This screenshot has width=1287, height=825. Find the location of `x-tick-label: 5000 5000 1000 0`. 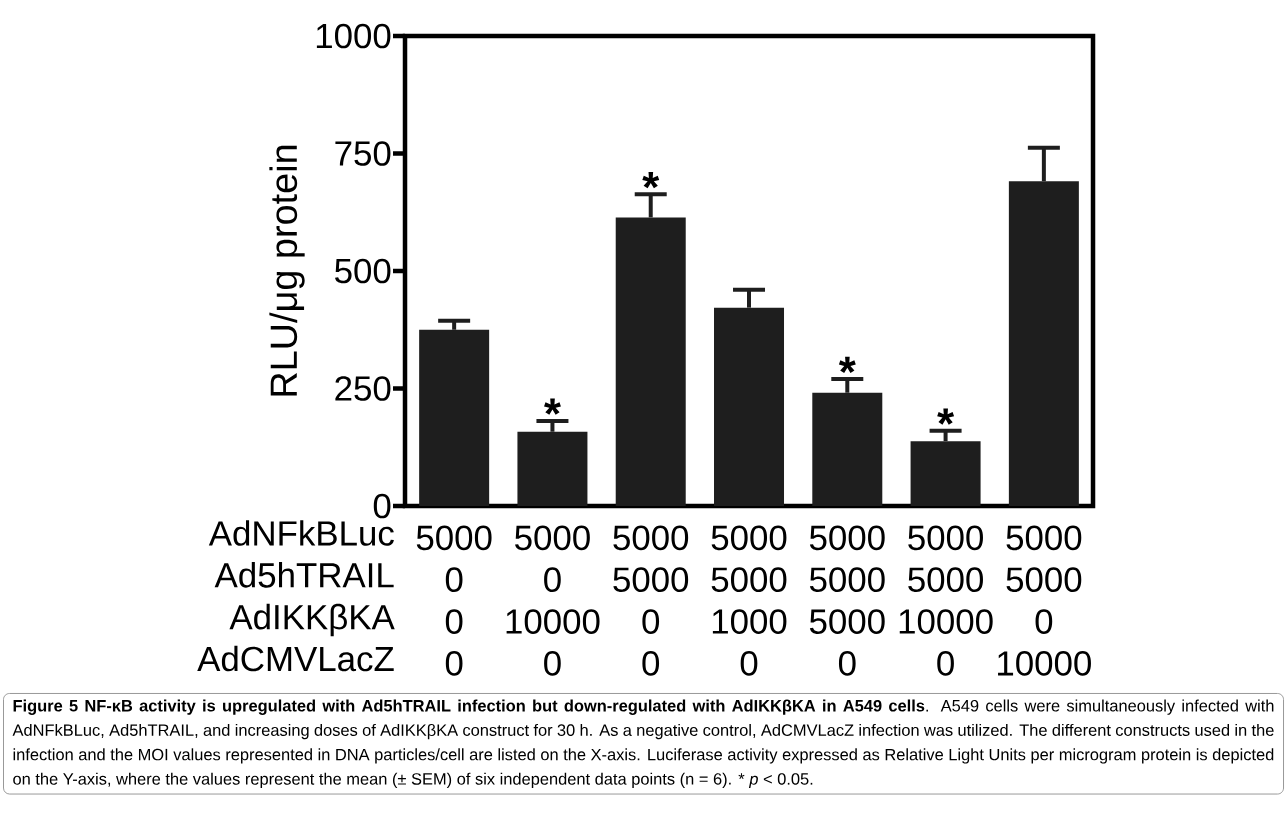

x-tick-label: 5000 5000 1000 0 is located at coordinates (749, 600).